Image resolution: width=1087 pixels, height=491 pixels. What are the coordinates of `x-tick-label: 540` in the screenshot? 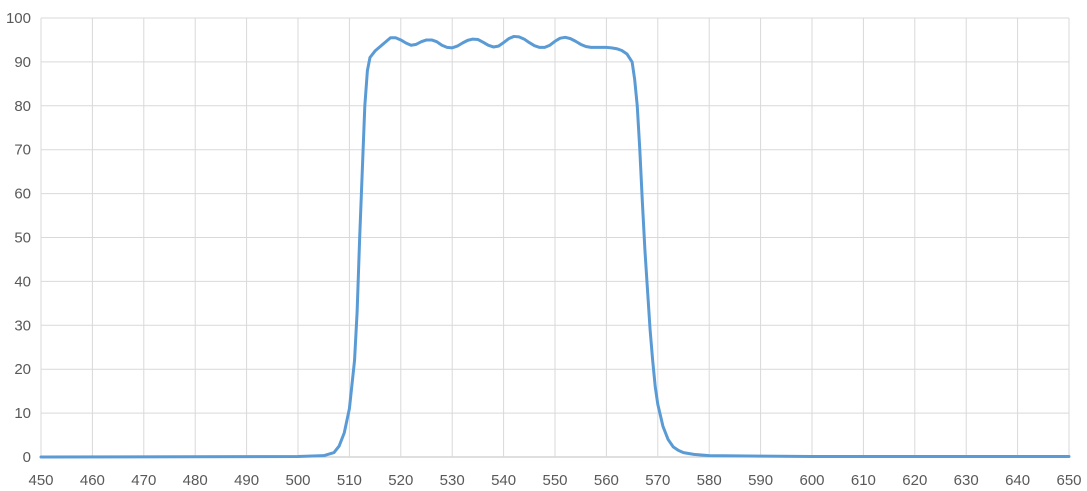 It's located at (503, 480).